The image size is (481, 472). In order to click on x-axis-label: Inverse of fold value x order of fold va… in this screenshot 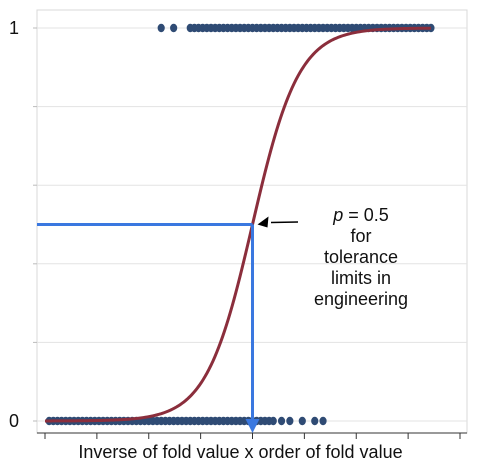, I will do `click(240, 452)`.